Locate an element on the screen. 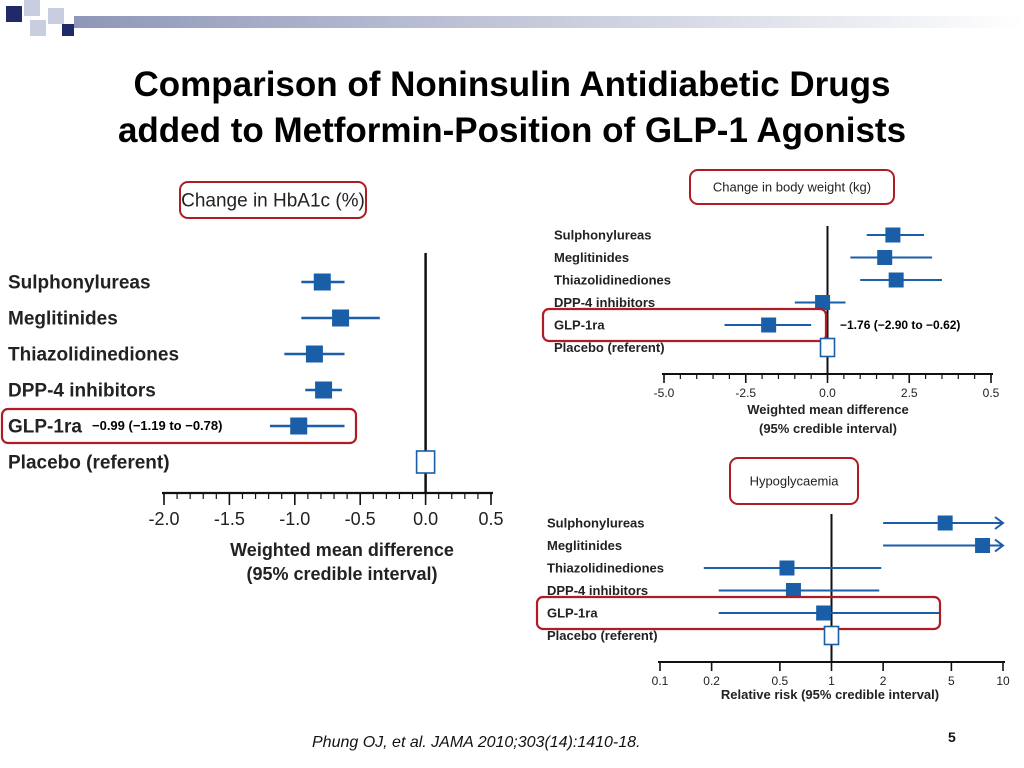  chart-title: Change in body weight (kg) is located at coordinates (792, 187).